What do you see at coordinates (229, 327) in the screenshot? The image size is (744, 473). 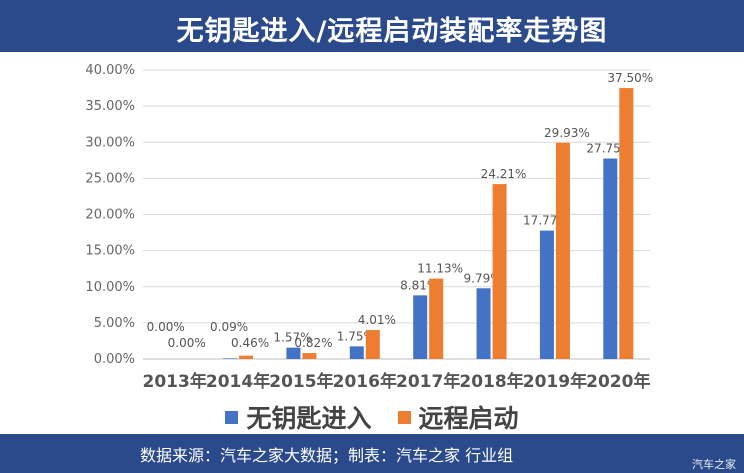 I see `data-label-series-1: 0.09%` at bounding box center [229, 327].